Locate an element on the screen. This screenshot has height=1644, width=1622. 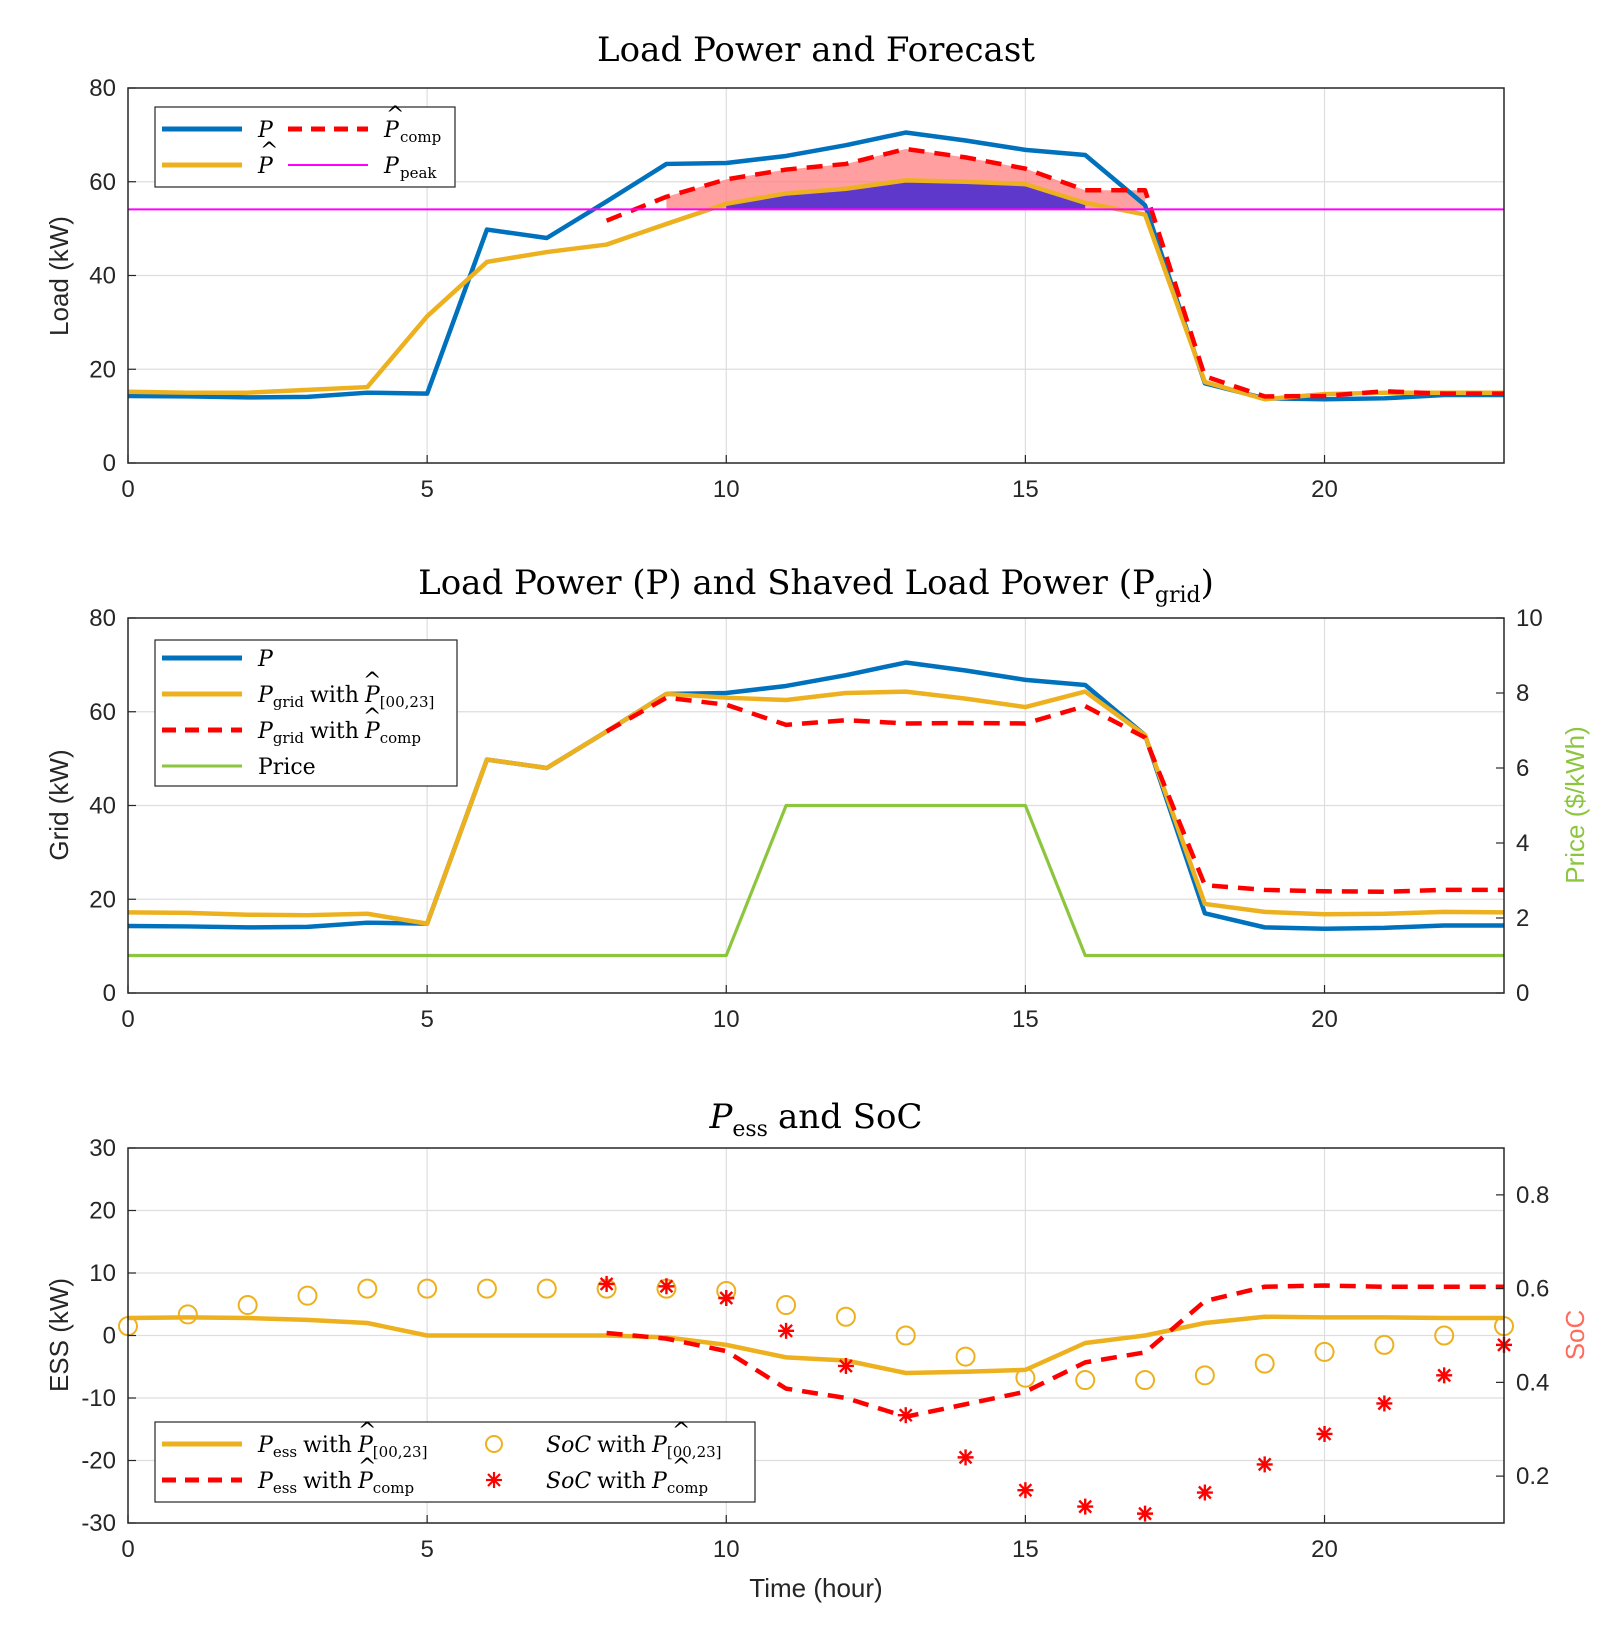
legend-label-P2: P is located at coordinates (265, 659).